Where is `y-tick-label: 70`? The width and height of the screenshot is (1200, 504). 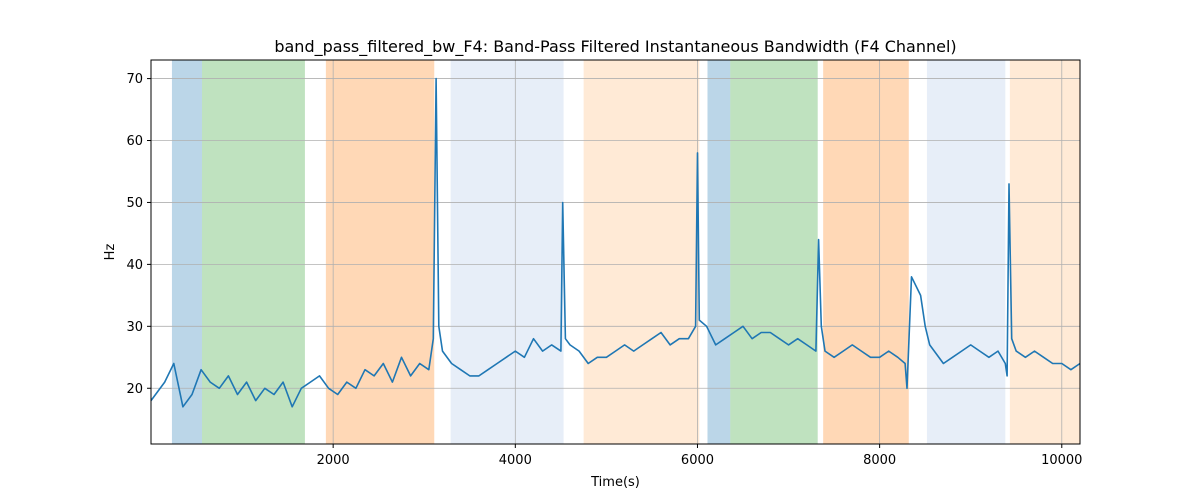 y-tick-label: 70 is located at coordinates (134, 79).